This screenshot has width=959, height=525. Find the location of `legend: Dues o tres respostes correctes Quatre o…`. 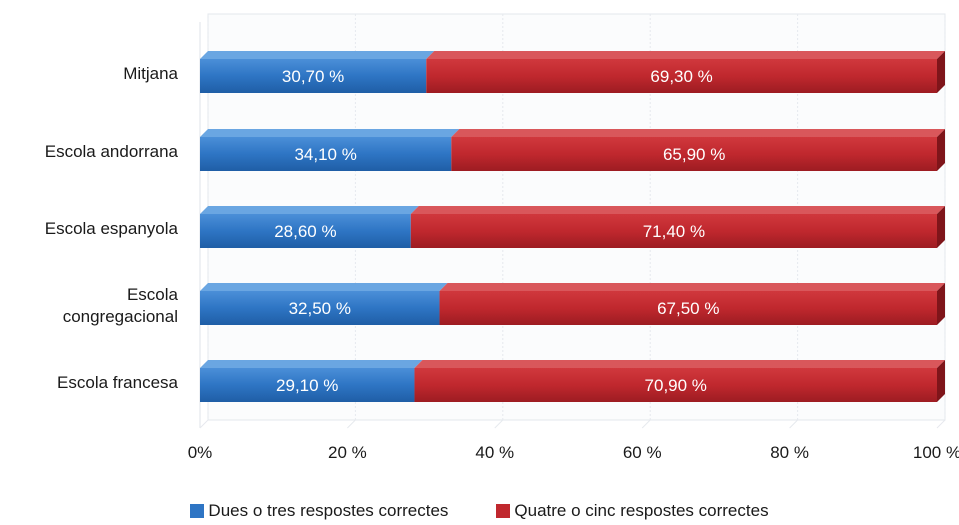

legend: Dues o tres respostes correctes Quatre o… is located at coordinates (479, 511).